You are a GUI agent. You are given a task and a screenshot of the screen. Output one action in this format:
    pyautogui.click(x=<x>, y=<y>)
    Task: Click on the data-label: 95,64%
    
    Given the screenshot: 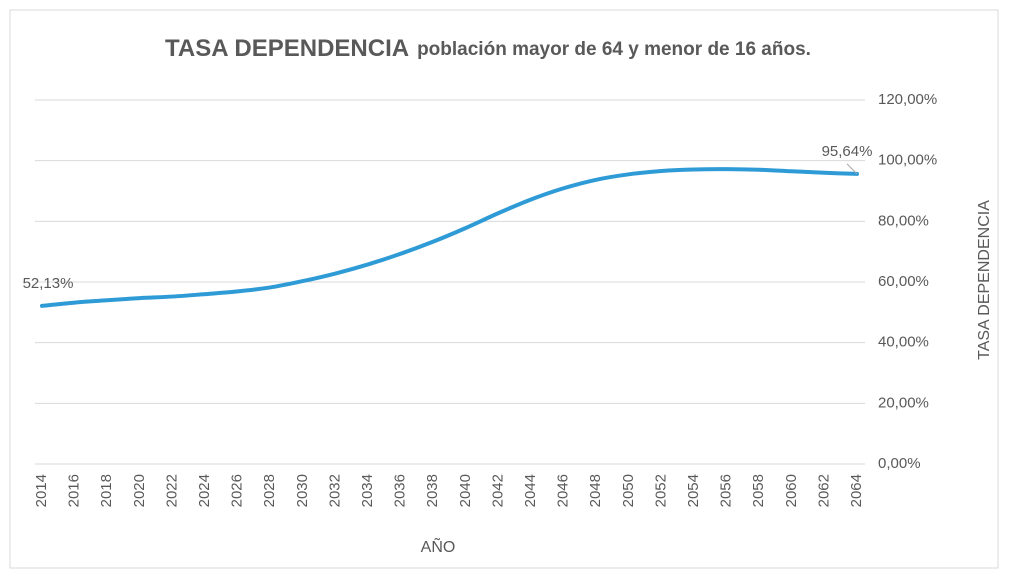 What is the action you would take?
    pyautogui.click(x=847, y=151)
    